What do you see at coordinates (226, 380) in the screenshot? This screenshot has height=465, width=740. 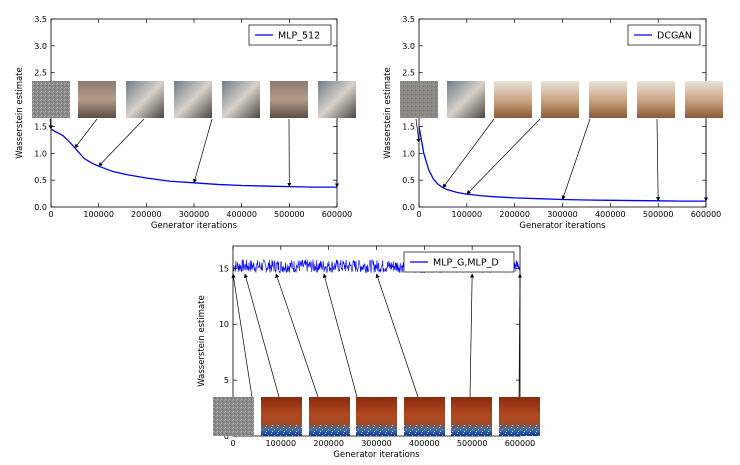 I see `y-tick-label: 5` at bounding box center [226, 380].